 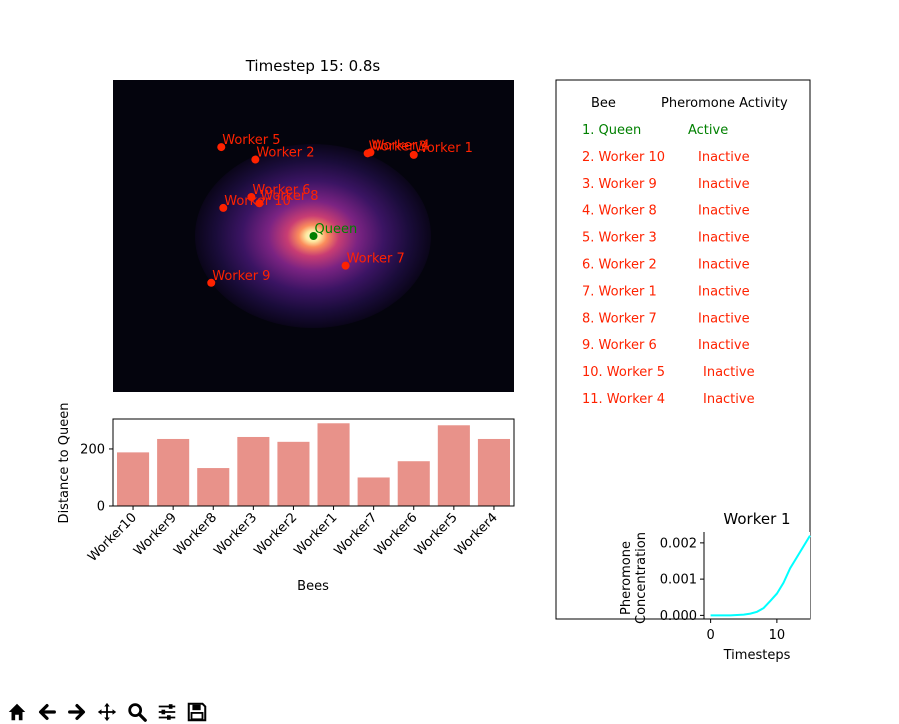 I want to click on worker-6-label: Worker 6, so click(x=281, y=190).